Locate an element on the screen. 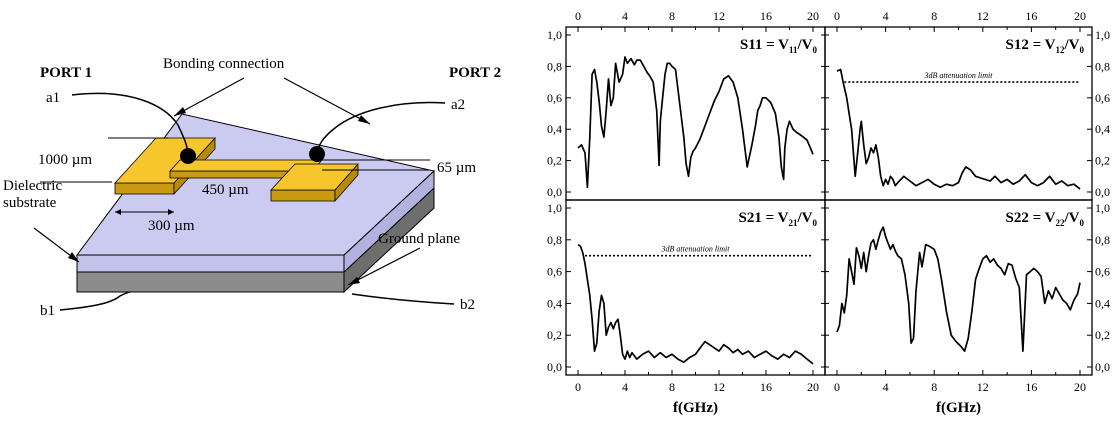  a2-label: a2 is located at coordinates (458, 105).